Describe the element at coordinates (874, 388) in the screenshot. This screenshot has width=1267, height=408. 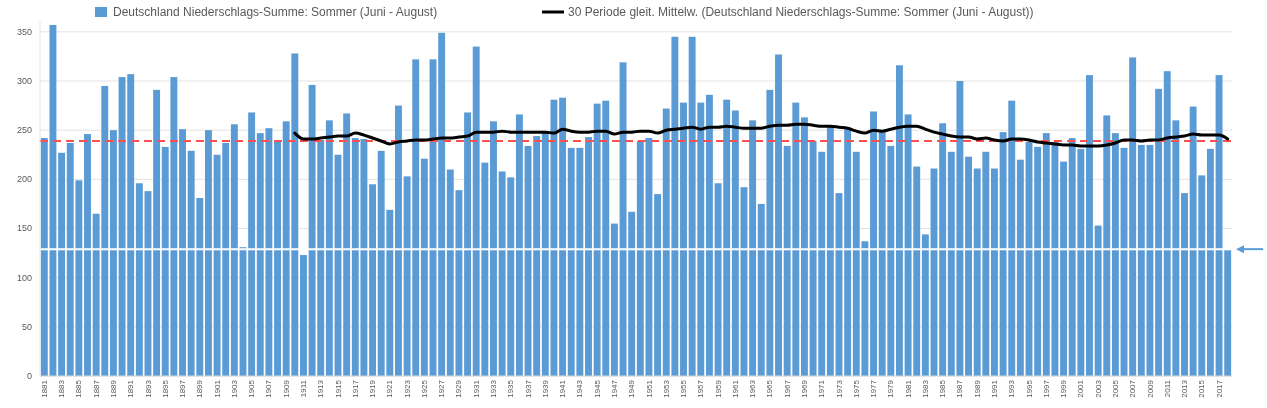
I see `x-tick-label: 1977` at that location.